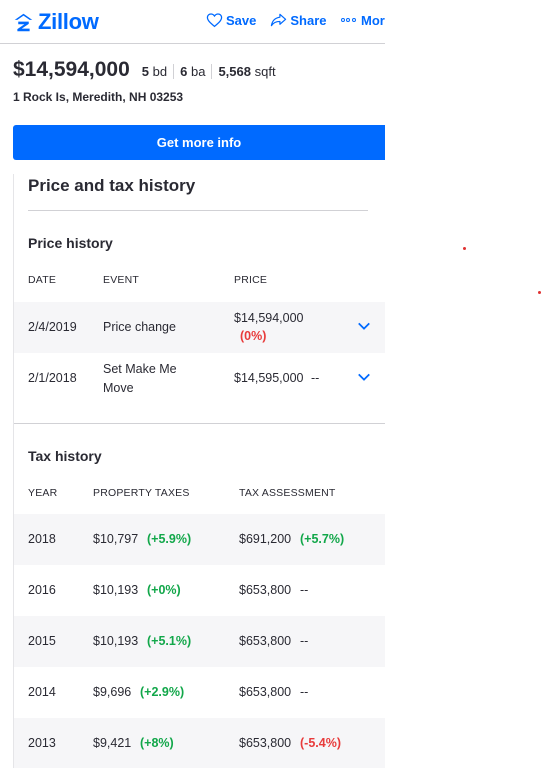  I want to click on price-history-row: 2/1/2018 Set Make Me Move $14,595,000 --, so click(199, 378).